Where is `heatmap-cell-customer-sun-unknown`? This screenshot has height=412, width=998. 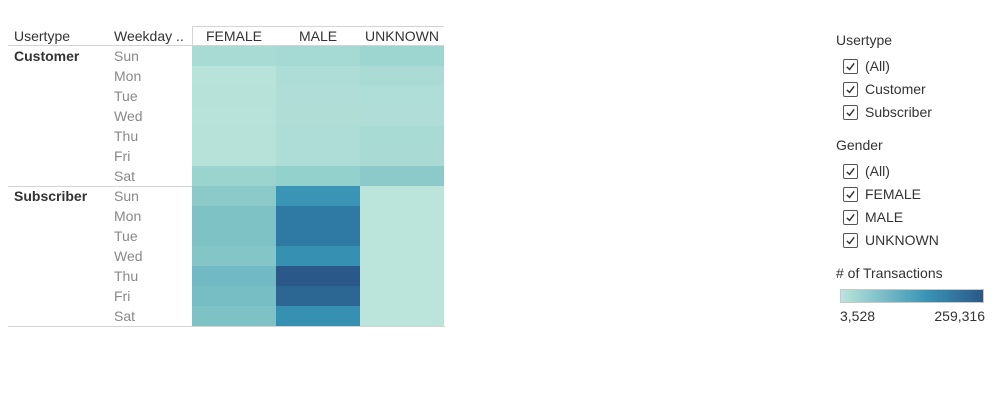
heatmap-cell-customer-sun-unknown is located at coordinates (402, 56).